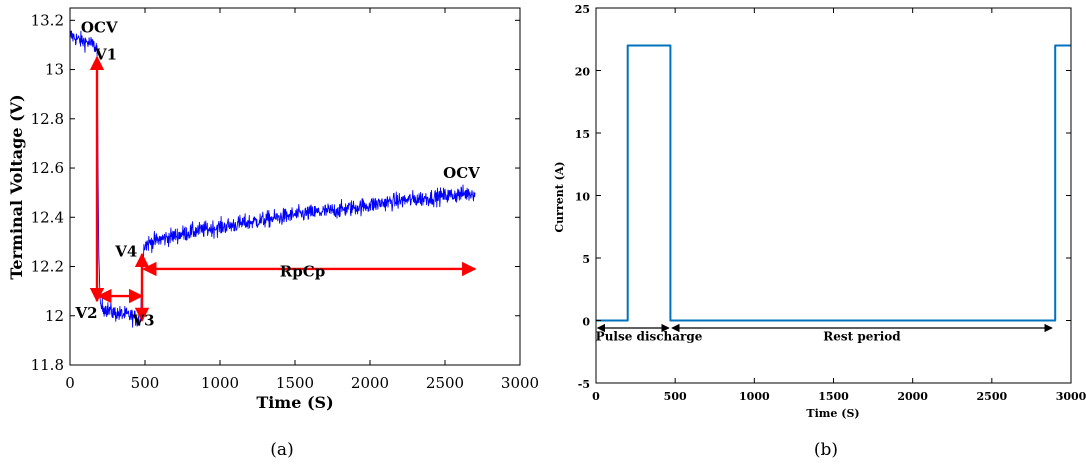 The width and height of the screenshot is (1086, 467). What do you see at coordinates (832, 413) in the screenshot?
I see `panel-b-x-axis-label: Time (S)` at bounding box center [832, 413].